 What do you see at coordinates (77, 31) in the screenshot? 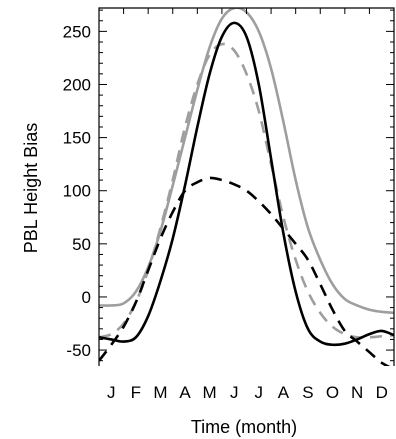
I see `y-tick-label: 250` at bounding box center [77, 31].